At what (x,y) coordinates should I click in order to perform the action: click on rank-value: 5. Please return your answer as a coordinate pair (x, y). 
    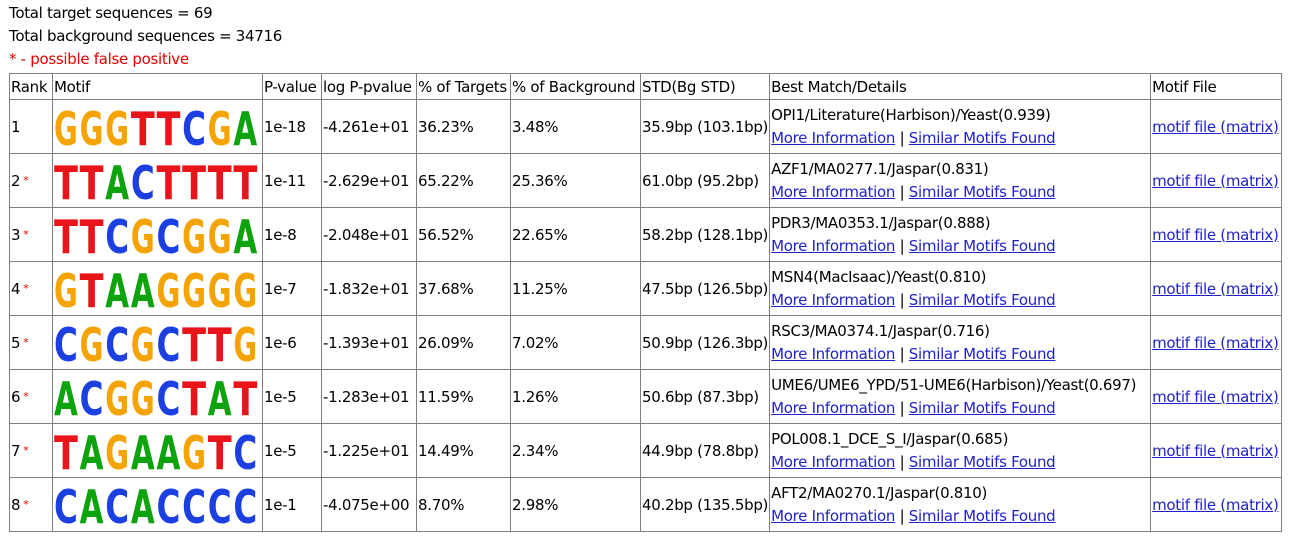
    Looking at the image, I should click on (16, 342).